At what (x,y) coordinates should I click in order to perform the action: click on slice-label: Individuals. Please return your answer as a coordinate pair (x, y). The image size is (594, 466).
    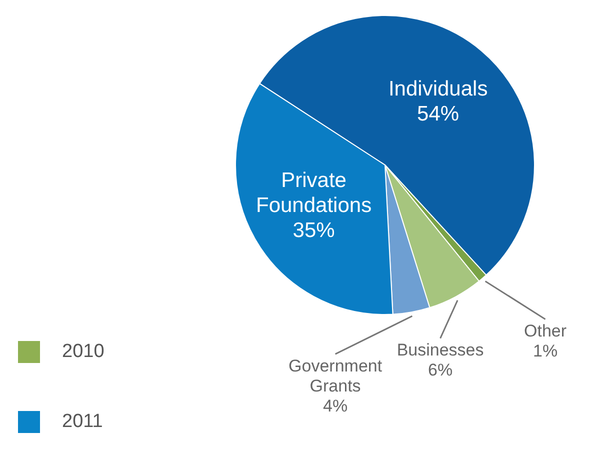
    Looking at the image, I should click on (438, 88).